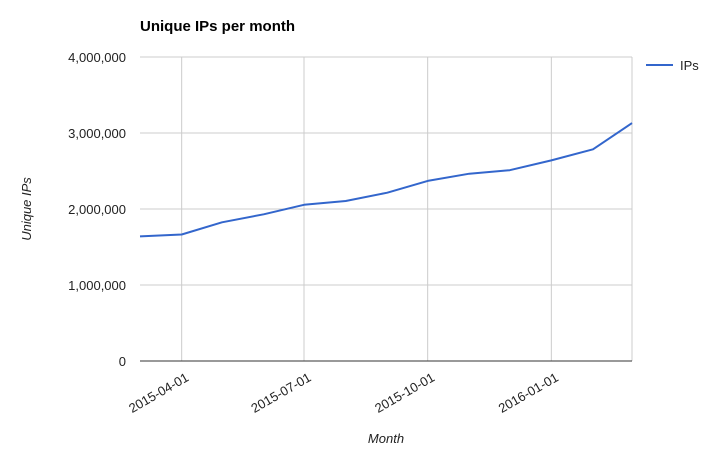 Image resolution: width=714 pixels, height=452 pixels. I want to click on legend: IPs, so click(672, 65).